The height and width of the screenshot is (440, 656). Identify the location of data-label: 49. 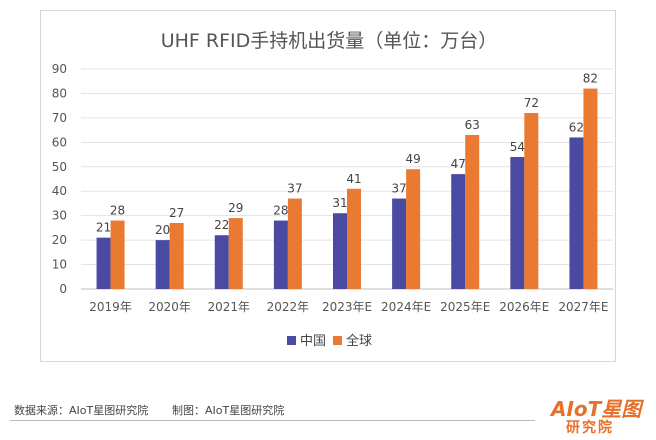
(412, 159).